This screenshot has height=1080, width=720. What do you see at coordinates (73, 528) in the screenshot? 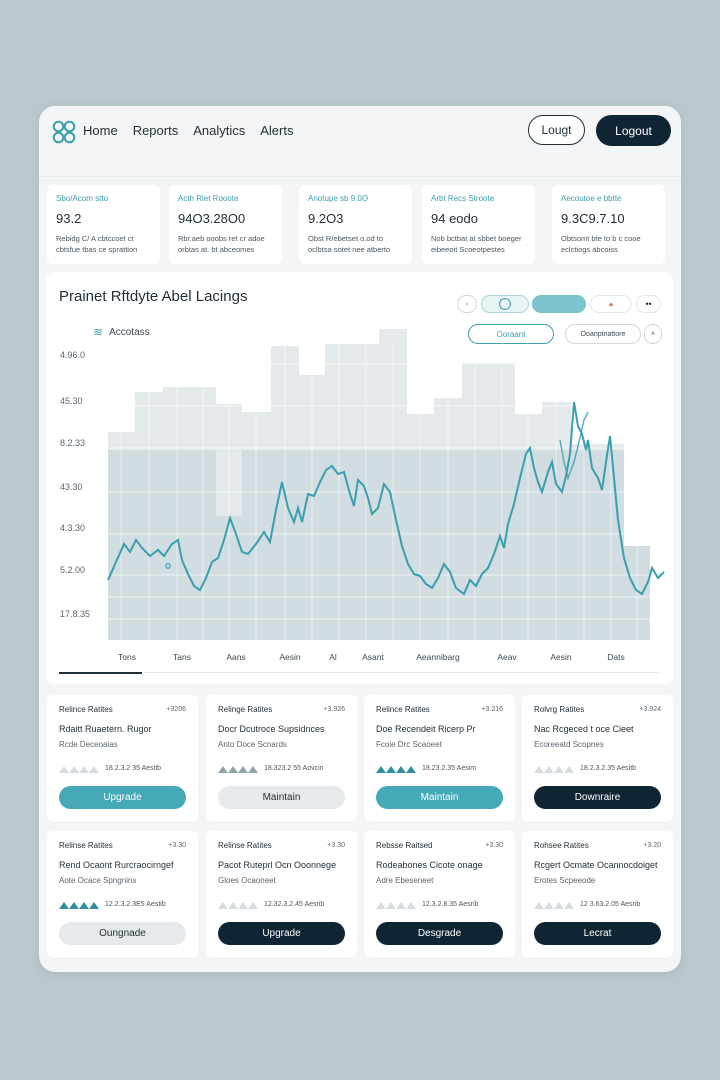
I see `y-tick: 4.3.30` at bounding box center [73, 528].